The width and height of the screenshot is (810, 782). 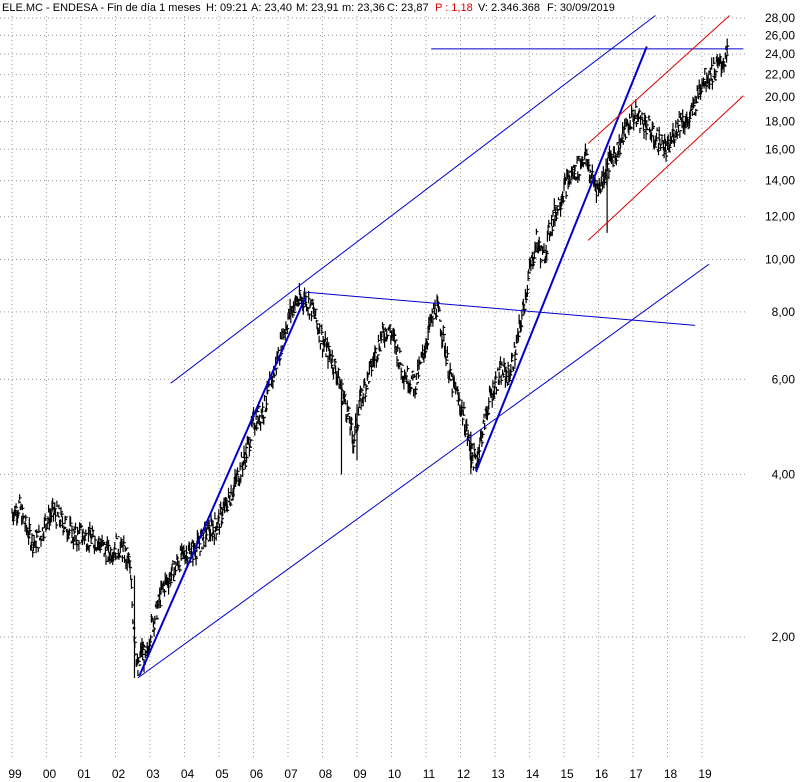 What do you see at coordinates (119, 774) in the screenshot?
I see `x-tick-label: 02` at bounding box center [119, 774].